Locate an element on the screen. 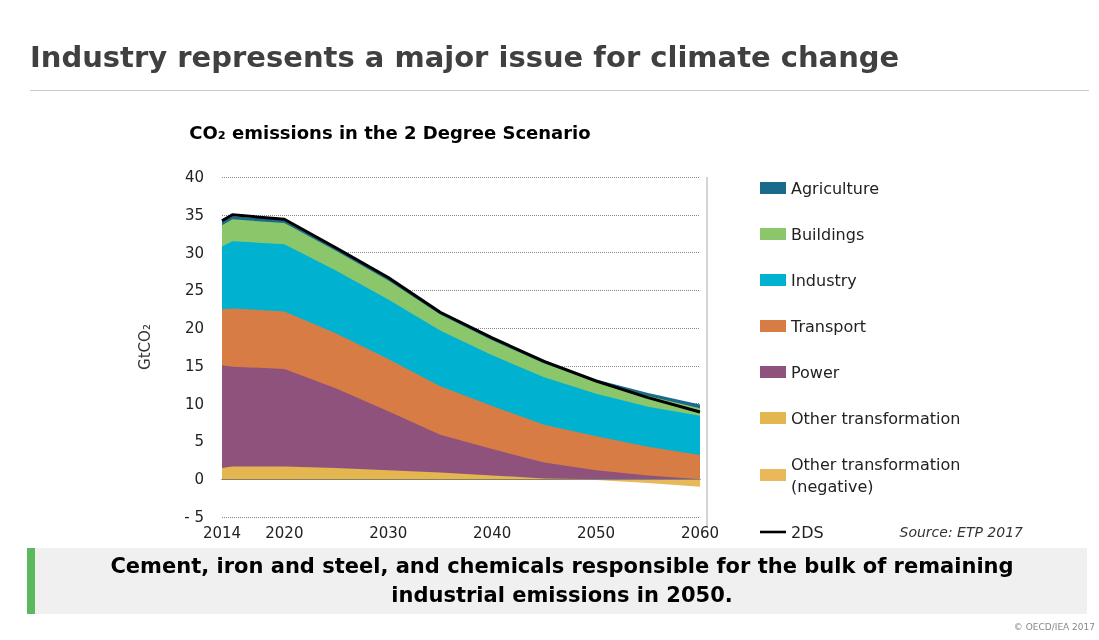  text: (negative) is located at coordinates (832, 486).